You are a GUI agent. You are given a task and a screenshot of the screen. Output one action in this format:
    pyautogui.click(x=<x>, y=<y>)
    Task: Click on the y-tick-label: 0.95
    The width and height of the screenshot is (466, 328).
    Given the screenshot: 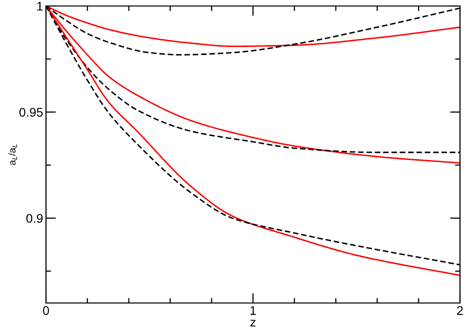 What is the action you would take?
    pyautogui.click(x=31, y=112)
    